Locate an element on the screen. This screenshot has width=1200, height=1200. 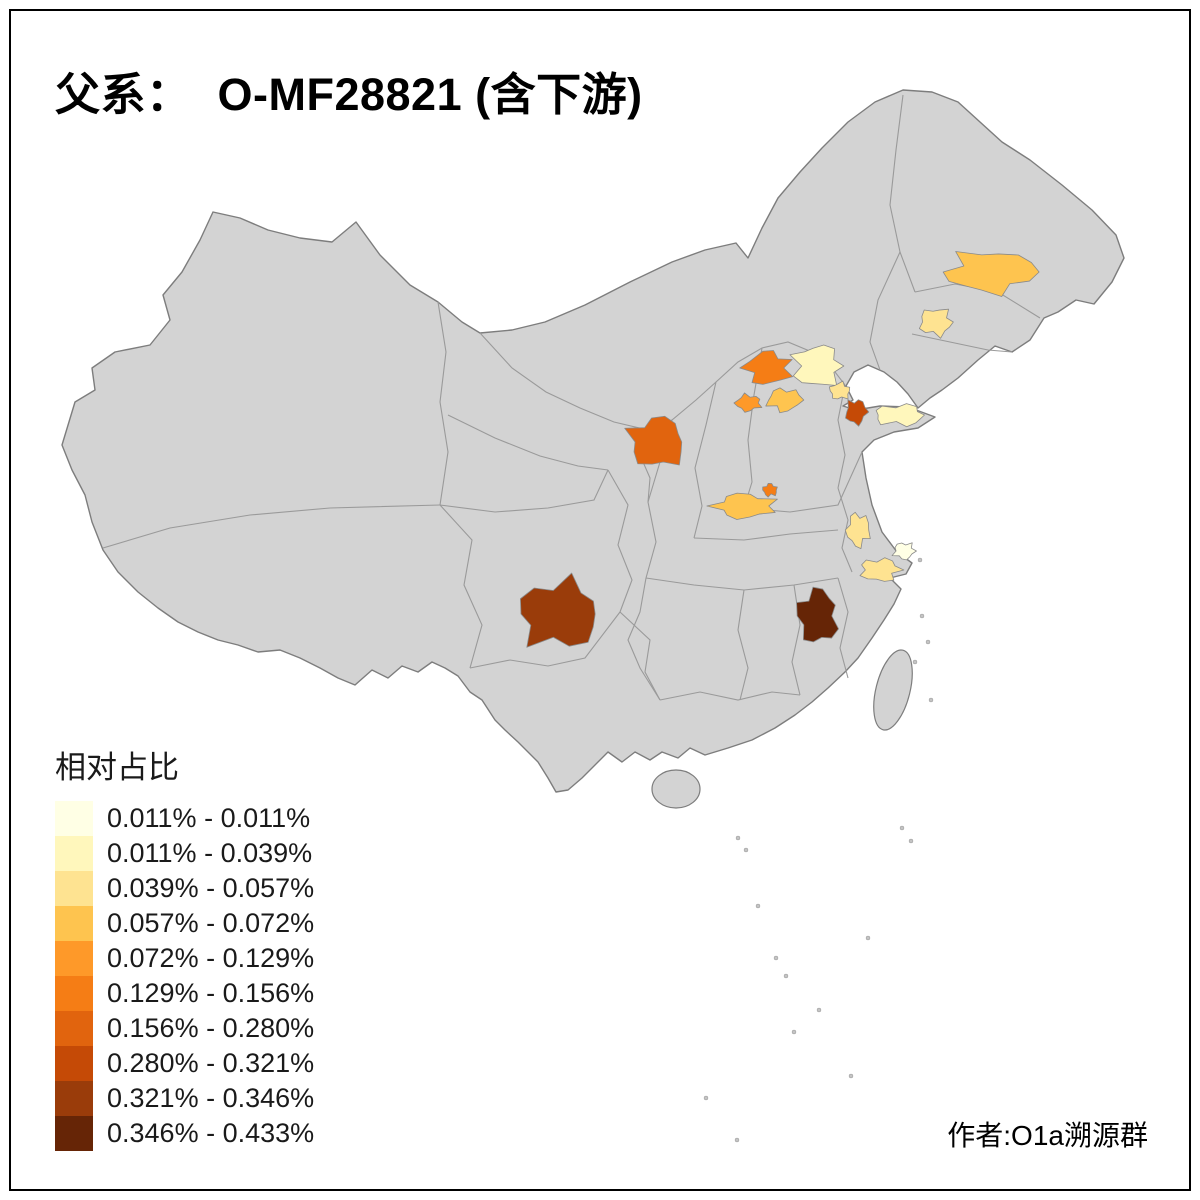
legend-row: 0.280% - 0.321% is located at coordinates (184, 1063).